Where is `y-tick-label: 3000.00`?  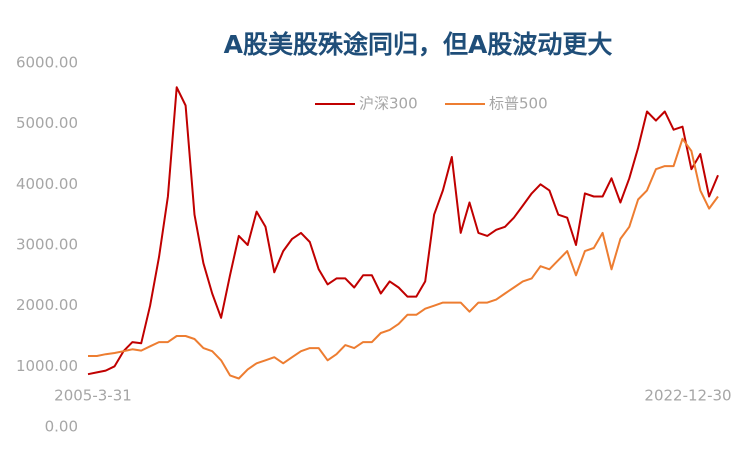 y-tick-label: 3000.00 is located at coordinates (47, 245).